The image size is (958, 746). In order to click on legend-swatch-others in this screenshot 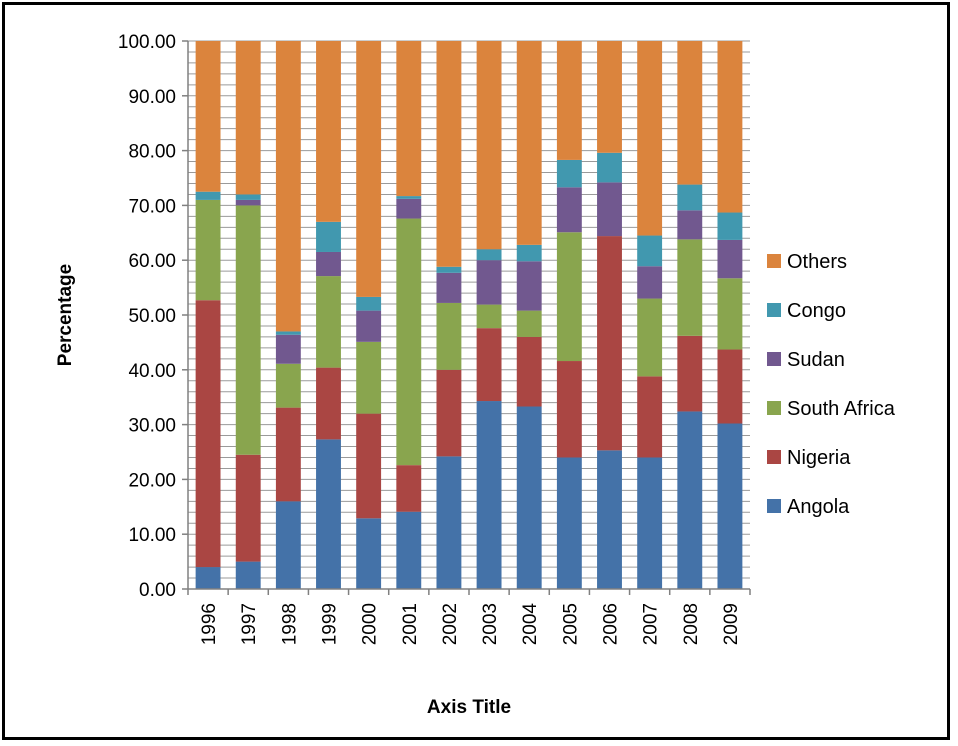, I will do `click(774, 261)`.